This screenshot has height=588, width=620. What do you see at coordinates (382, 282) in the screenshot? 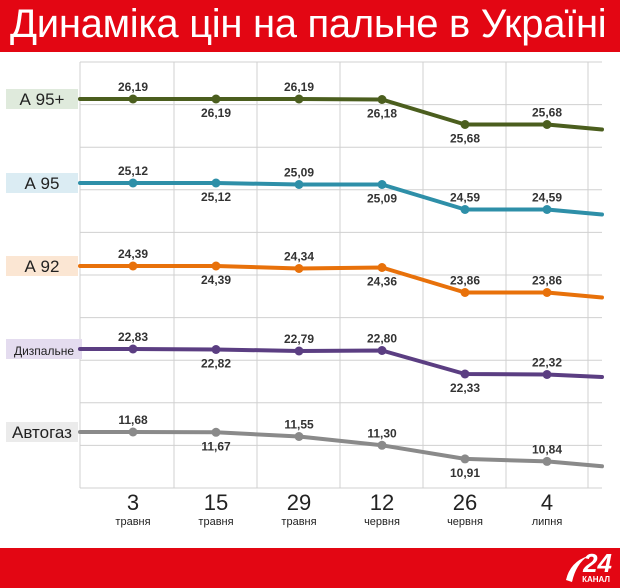
I see `data-label: 24,36` at bounding box center [382, 282].